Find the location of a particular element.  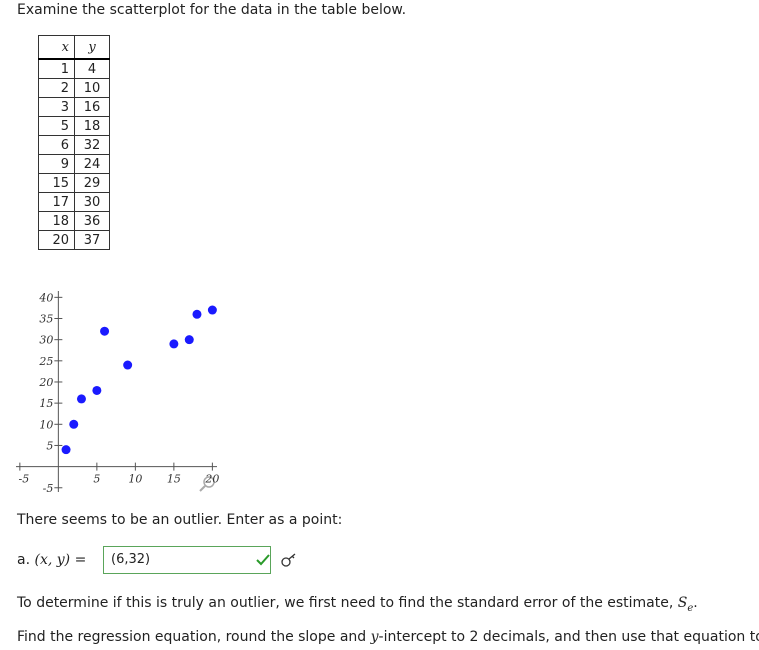

prefix: a. is located at coordinates (24, 560).